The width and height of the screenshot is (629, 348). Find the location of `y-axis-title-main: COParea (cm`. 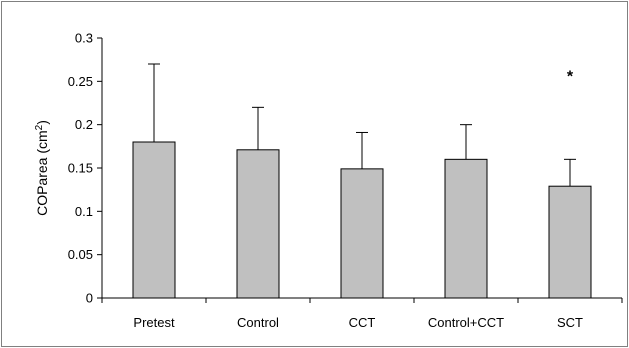

y-axis-title-main: COParea (cm is located at coordinates (42, 173).